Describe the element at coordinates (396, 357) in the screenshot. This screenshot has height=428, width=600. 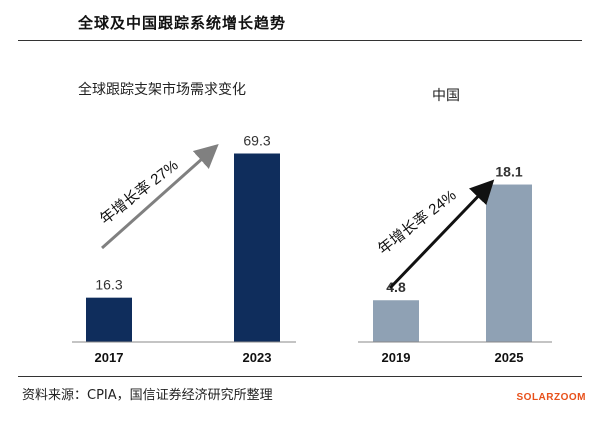
I see `chart-2-category-label-2019: 2019` at that location.